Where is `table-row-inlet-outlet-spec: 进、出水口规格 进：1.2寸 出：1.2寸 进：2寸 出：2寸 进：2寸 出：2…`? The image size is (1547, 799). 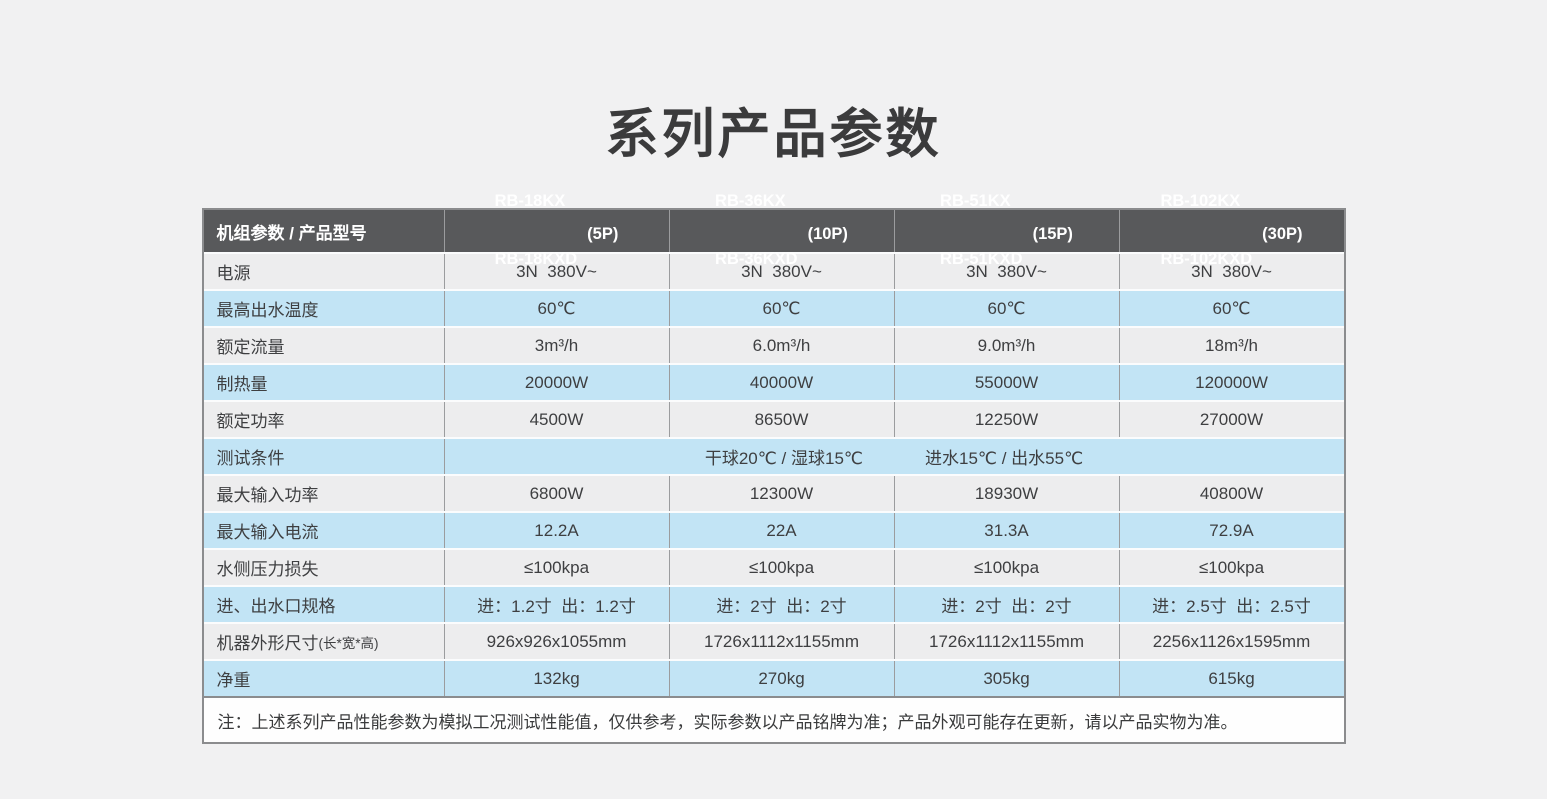
table-row-inlet-outlet-spec: 进、出水口规格 进：1.2寸 出：1.2寸 进：2寸 出：2寸 进：2寸 出：2… is located at coordinates (773, 603).